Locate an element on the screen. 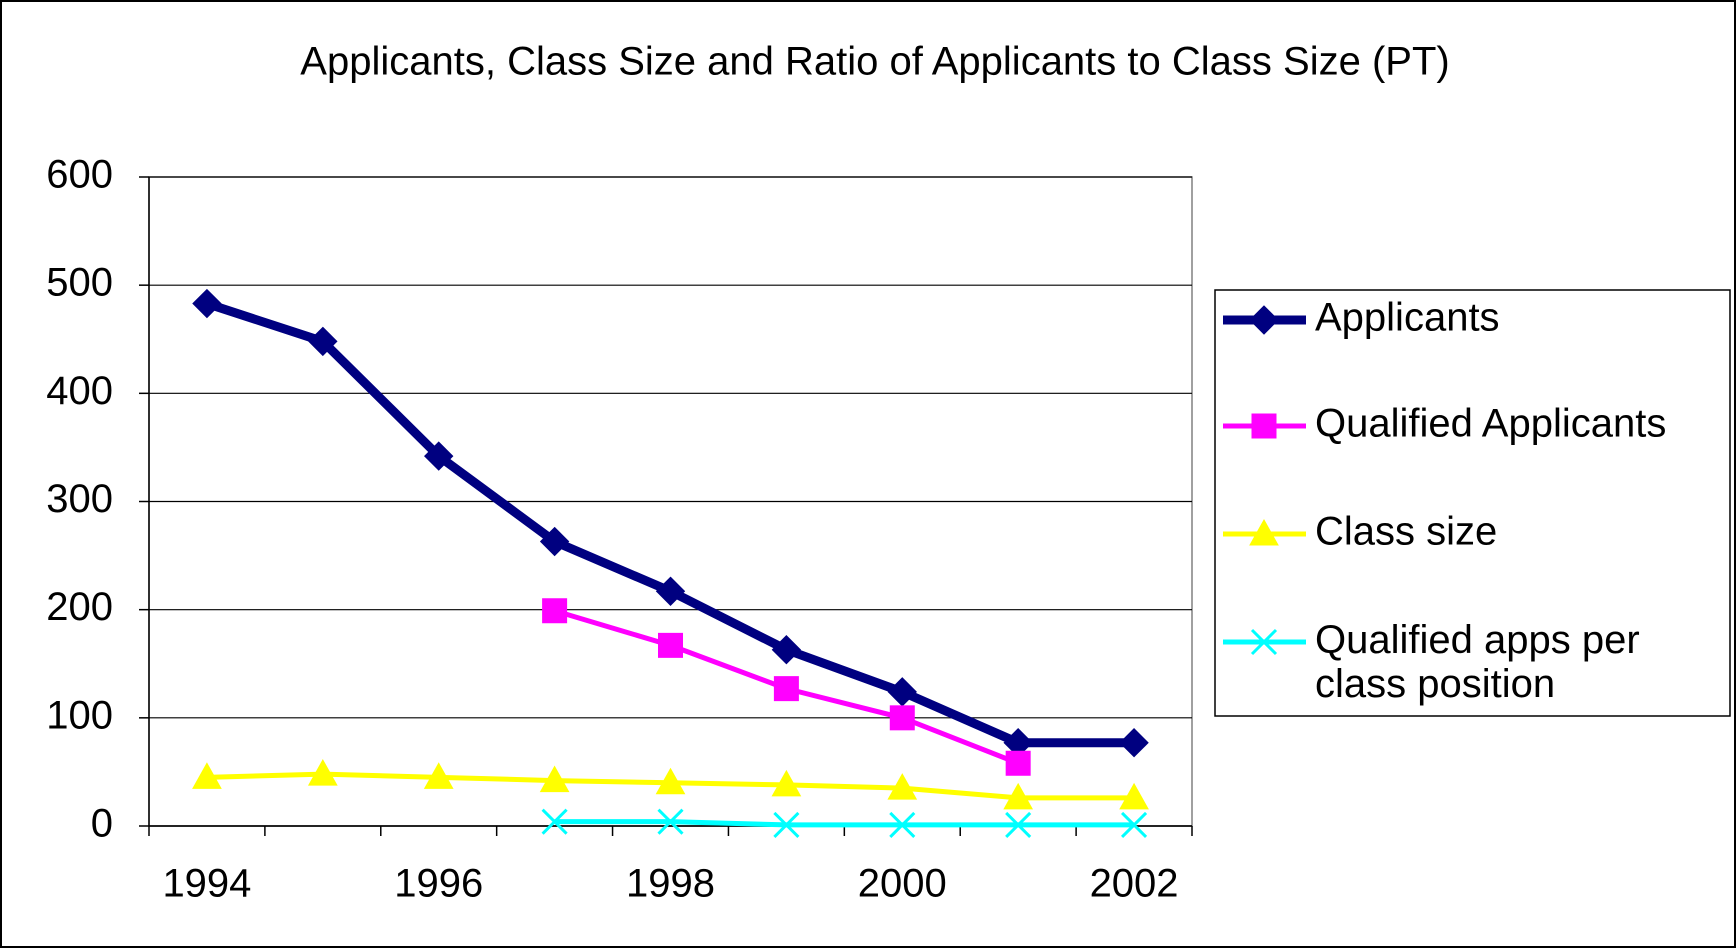  x-tick-label: 1998 is located at coordinates (670, 884).